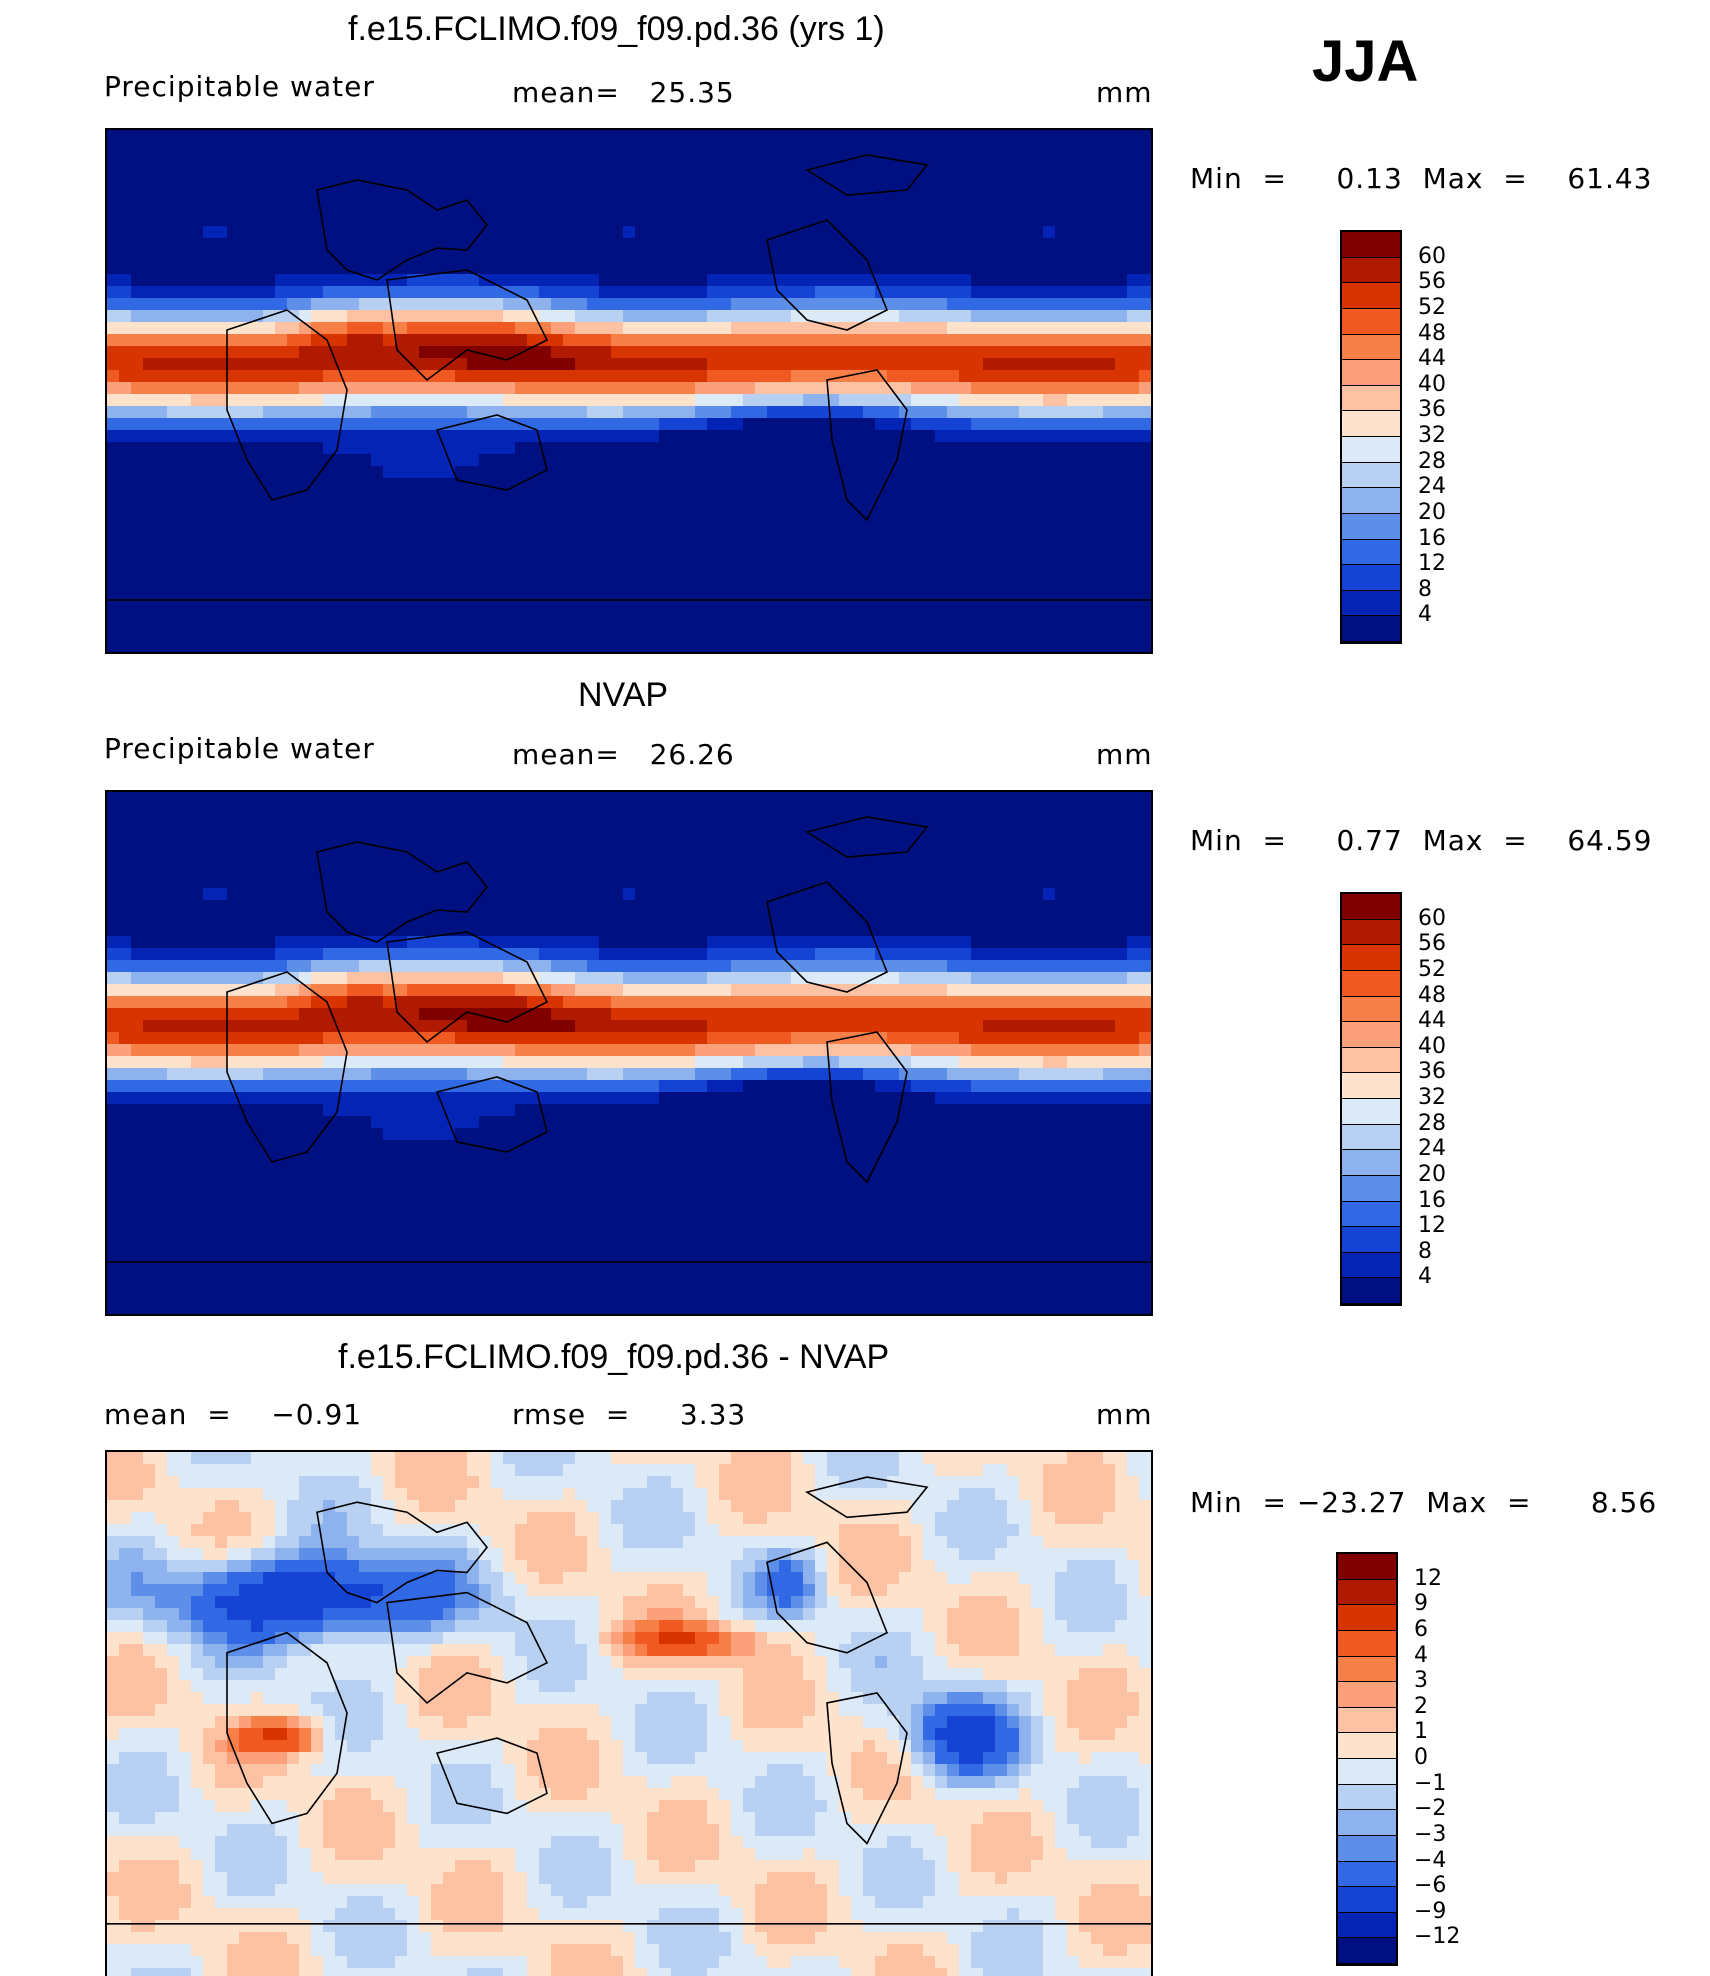  Describe the element at coordinates (1430, 1783) in the screenshot. I see `colorbar-tick-label: −1` at that location.